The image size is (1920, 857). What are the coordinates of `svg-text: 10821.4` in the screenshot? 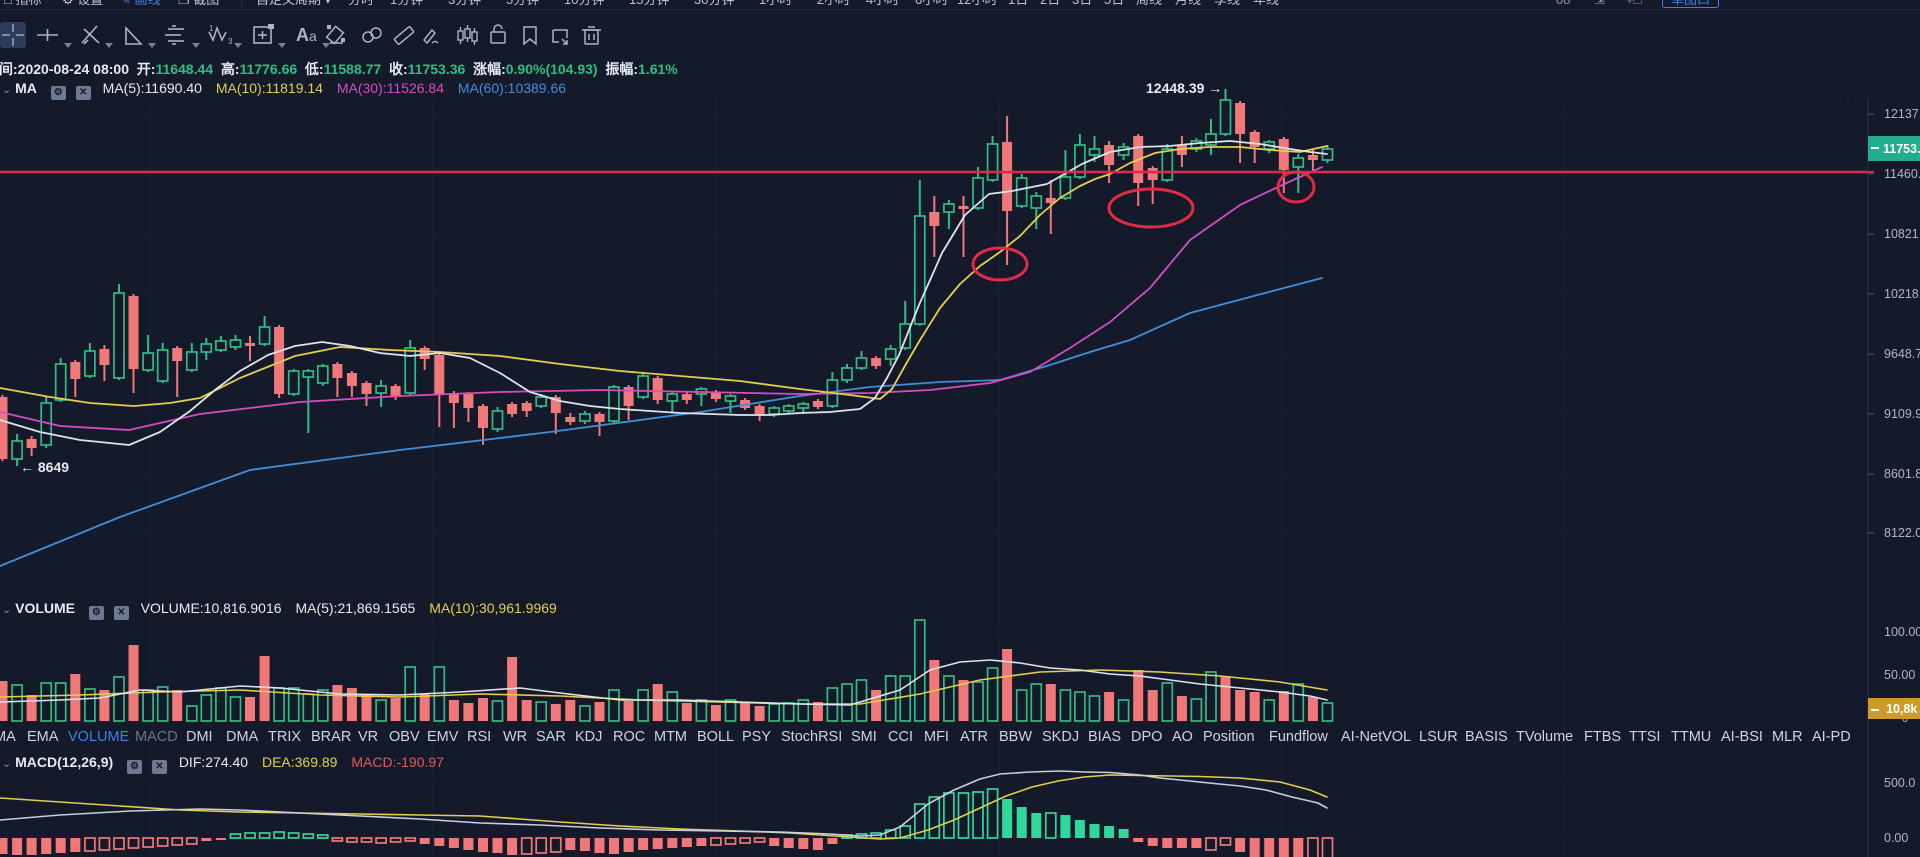 It's located at (1902, 234).